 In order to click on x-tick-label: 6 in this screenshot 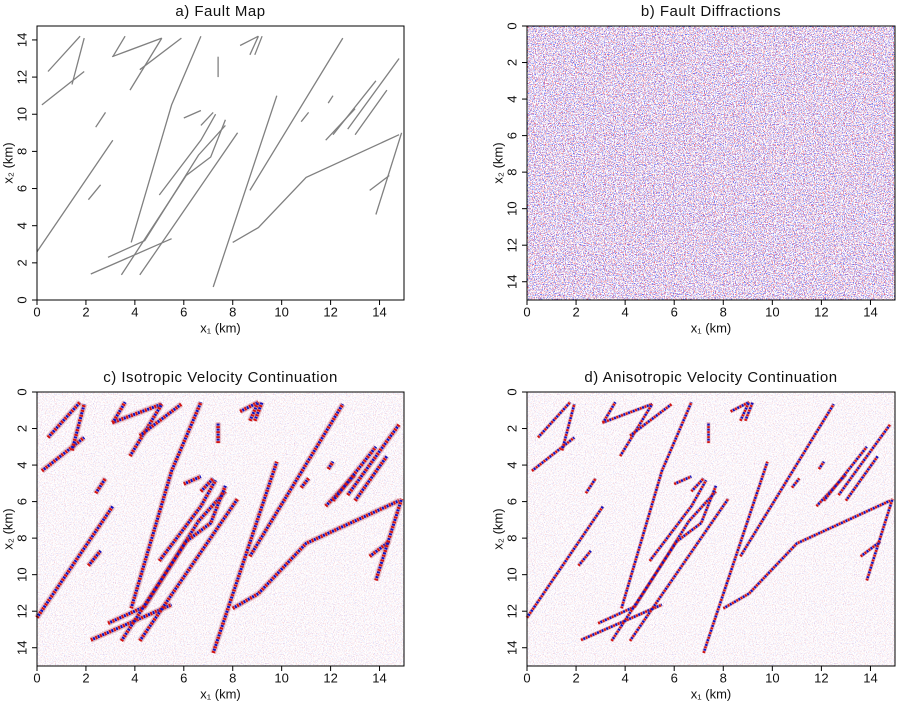, I will do `click(674, 677)`.